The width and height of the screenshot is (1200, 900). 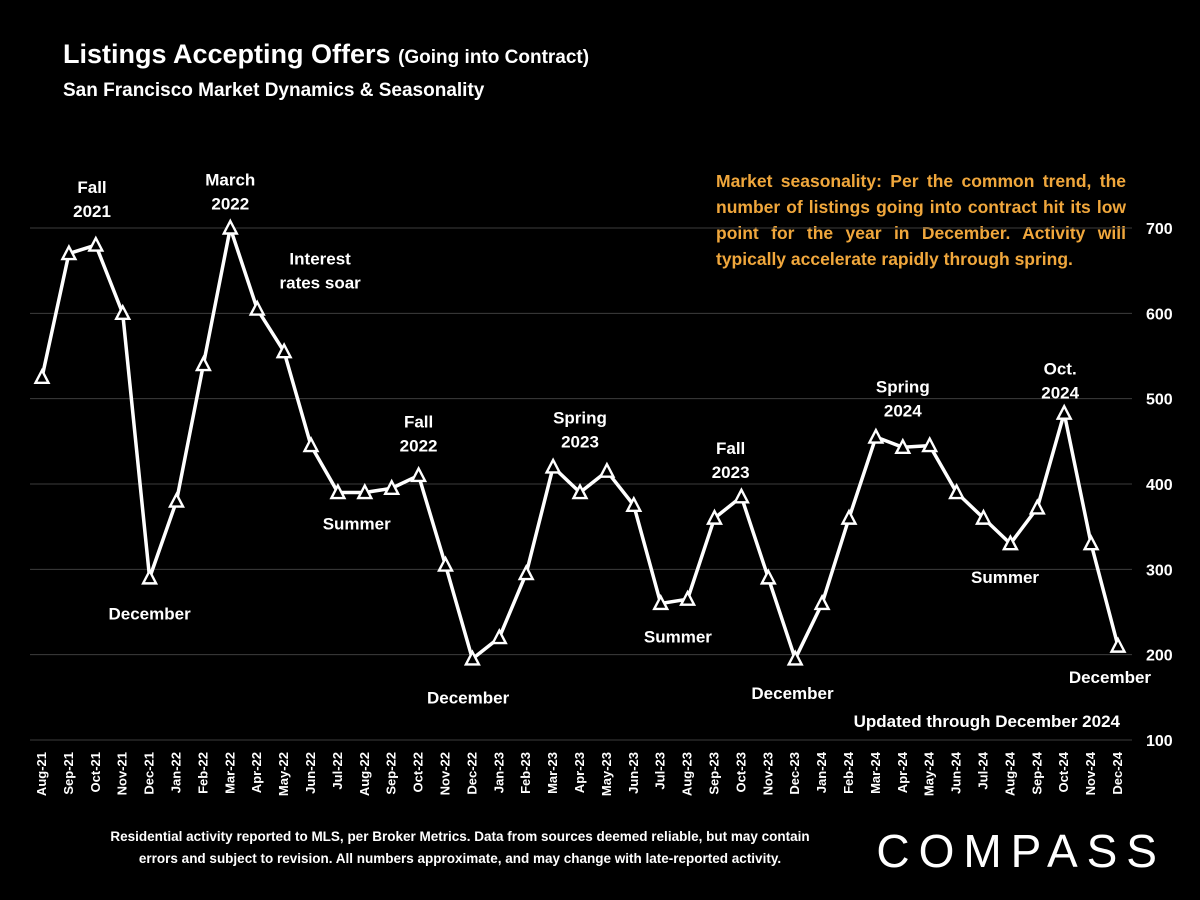 I want to click on x-axis-tick-label: Dec-23, so click(x=794, y=773).